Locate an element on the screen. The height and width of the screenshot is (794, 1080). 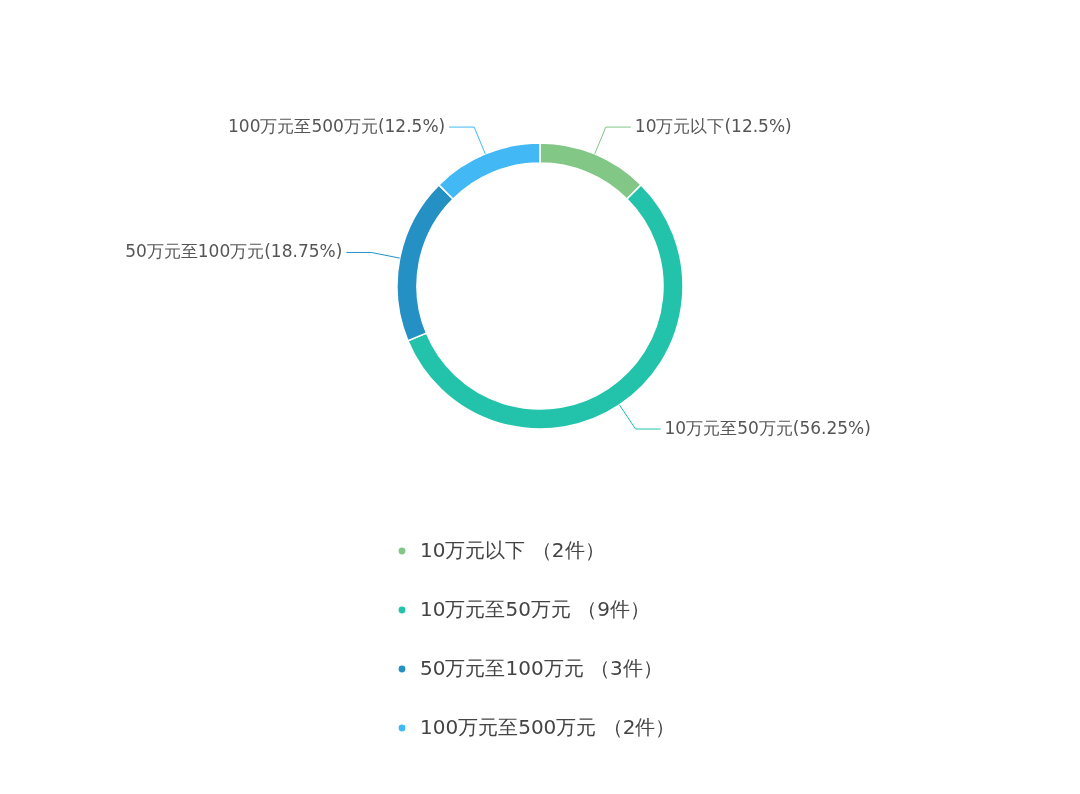
data-label: 50万元至100万元(18.75%) is located at coordinates (234, 251).